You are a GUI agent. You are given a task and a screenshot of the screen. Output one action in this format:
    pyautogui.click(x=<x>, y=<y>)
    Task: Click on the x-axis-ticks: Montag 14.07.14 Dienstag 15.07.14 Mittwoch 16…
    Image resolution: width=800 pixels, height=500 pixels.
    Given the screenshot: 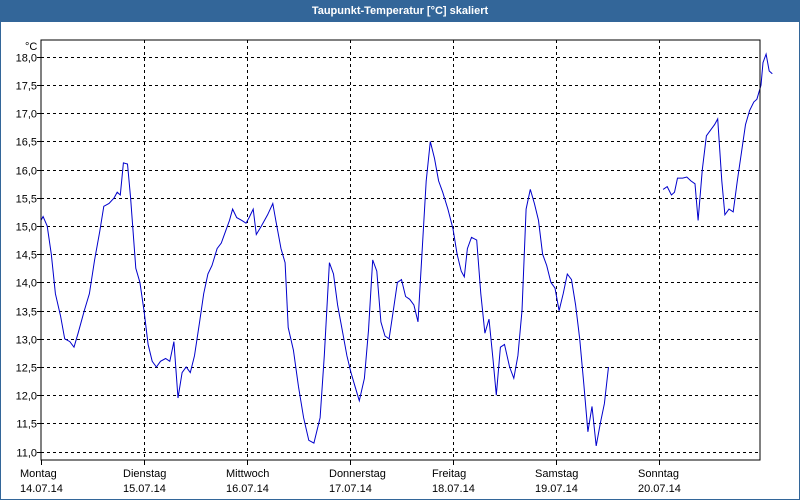 What is the action you would take?
    pyautogui.click(x=350, y=477)
    